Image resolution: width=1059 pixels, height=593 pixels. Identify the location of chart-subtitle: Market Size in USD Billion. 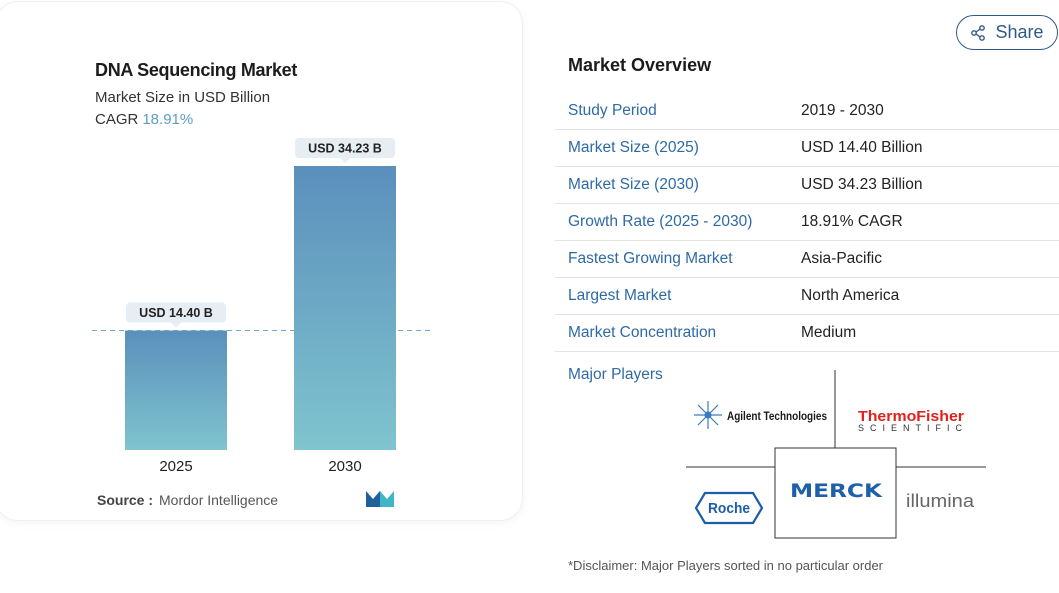
(183, 97).